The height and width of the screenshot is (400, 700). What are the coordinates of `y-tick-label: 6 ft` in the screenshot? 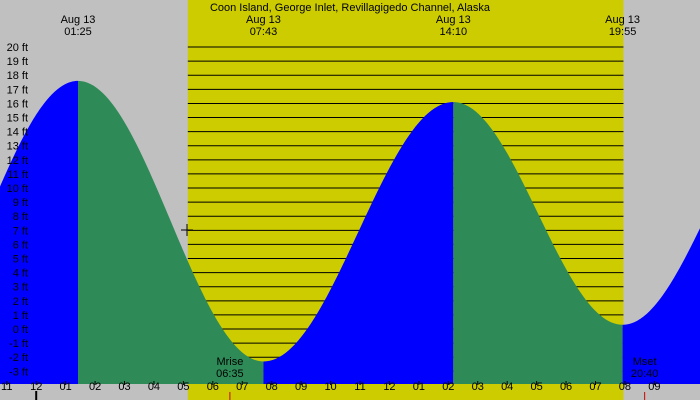 It's located at (20, 245).